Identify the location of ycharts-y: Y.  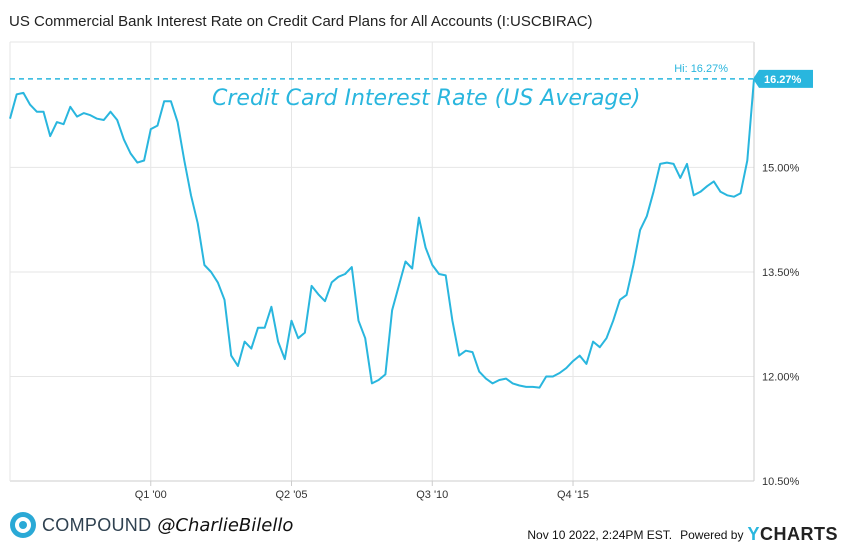
(753, 534).